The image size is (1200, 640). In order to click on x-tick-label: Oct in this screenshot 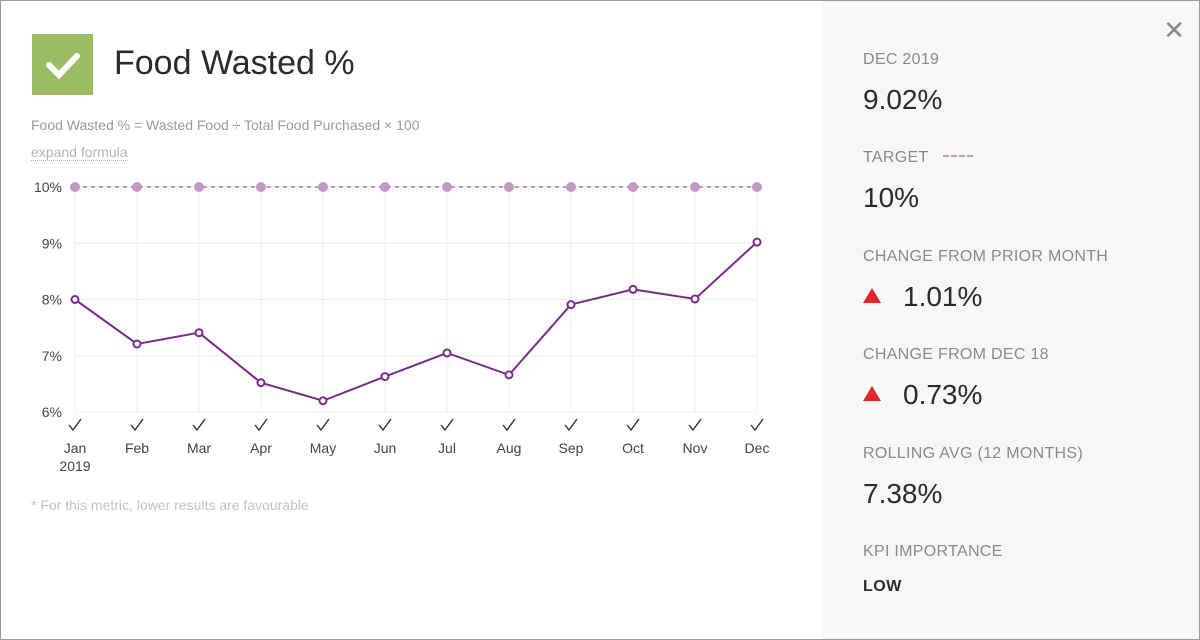, I will do `click(633, 448)`.